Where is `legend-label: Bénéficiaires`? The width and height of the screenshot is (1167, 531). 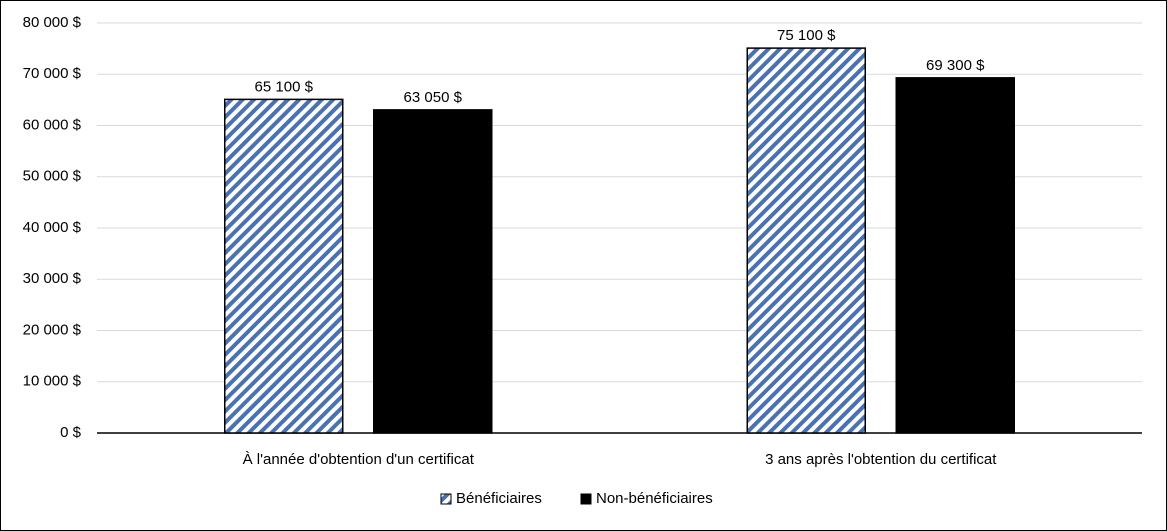
legend-label: Bénéficiaires is located at coordinates (499, 498).